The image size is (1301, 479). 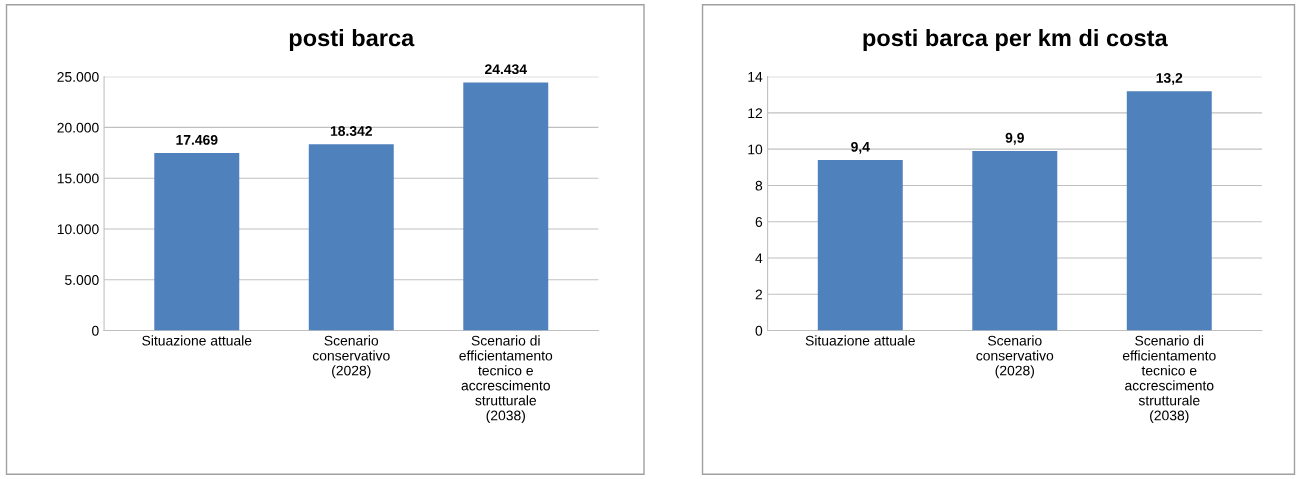 I want to click on y-tick-label: 10.000, so click(x=78, y=229).